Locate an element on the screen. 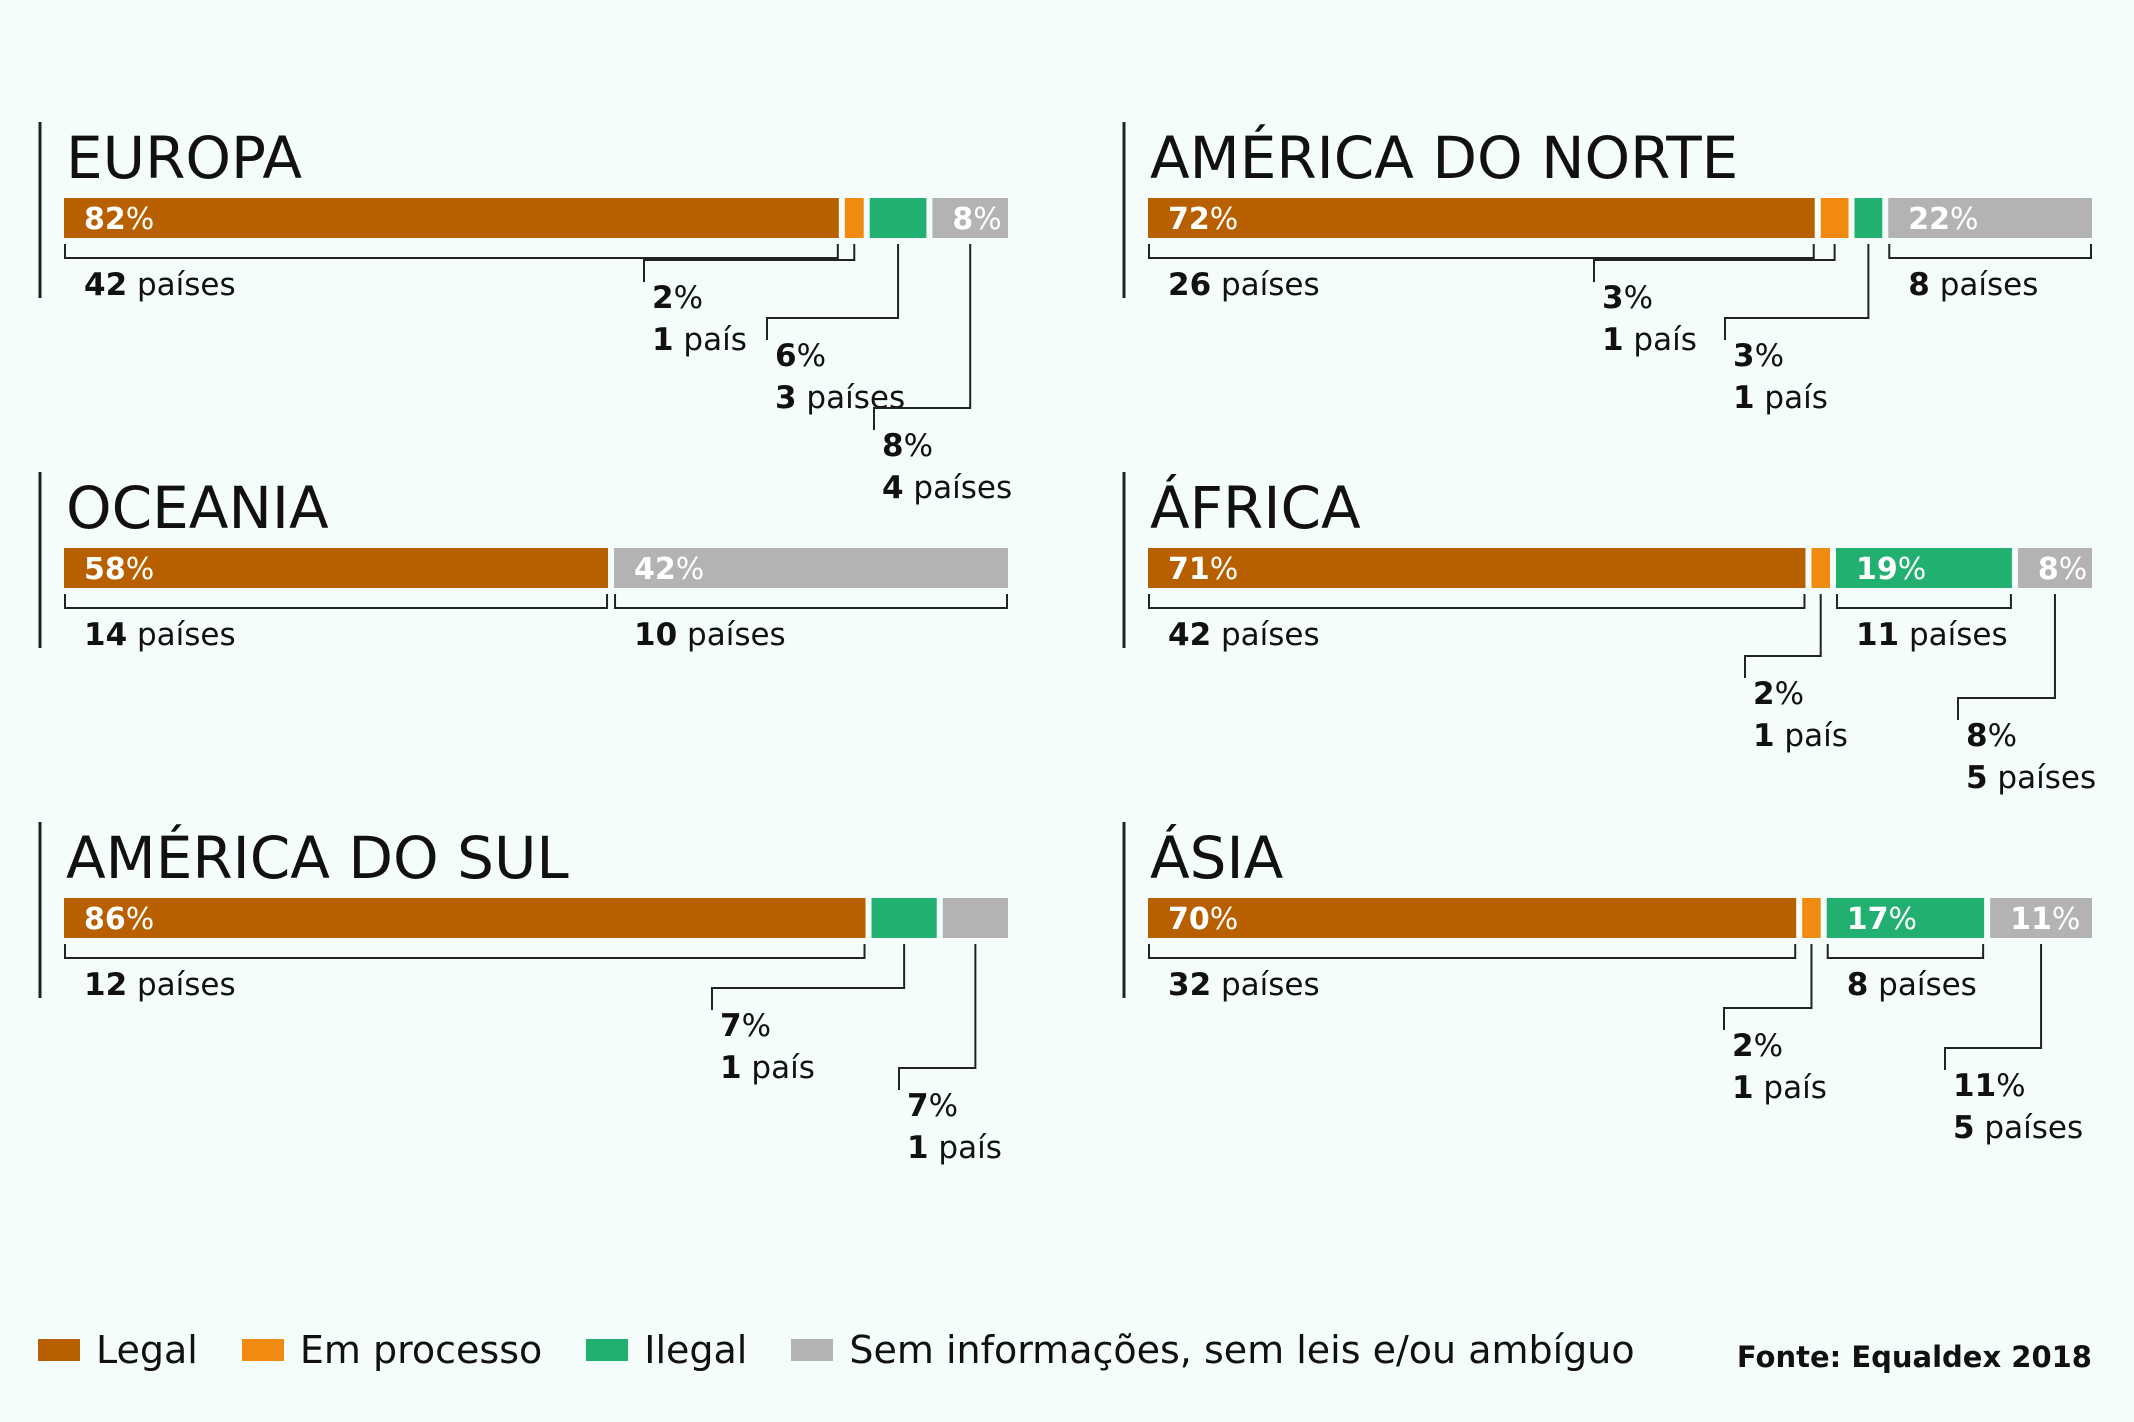 This screenshot has width=2134, height=1422. region-6-callout-pct-processo: 2% is located at coordinates (1757, 1046).